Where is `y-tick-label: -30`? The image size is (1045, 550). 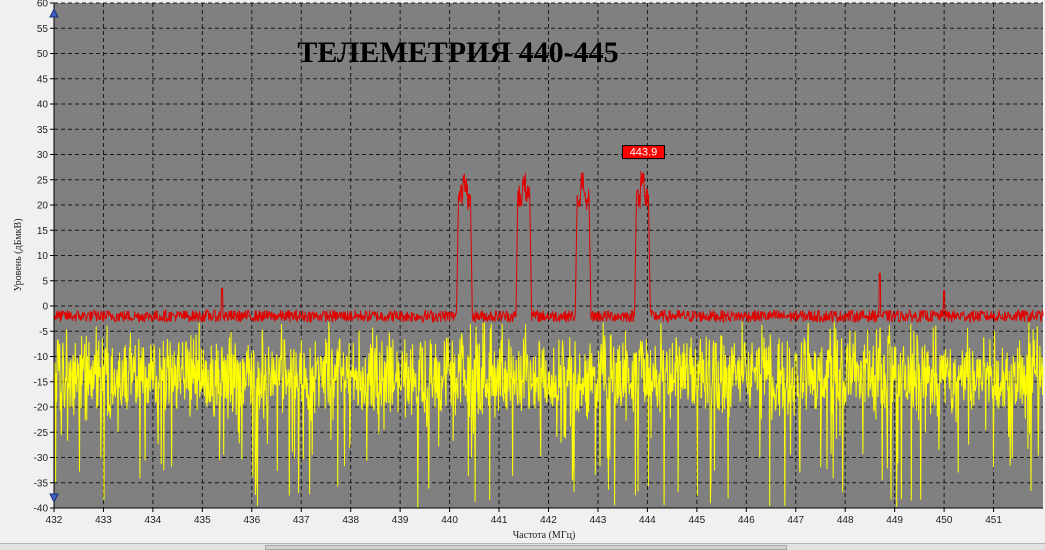
y-tick-label: -30 is located at coordinates (41, 458).